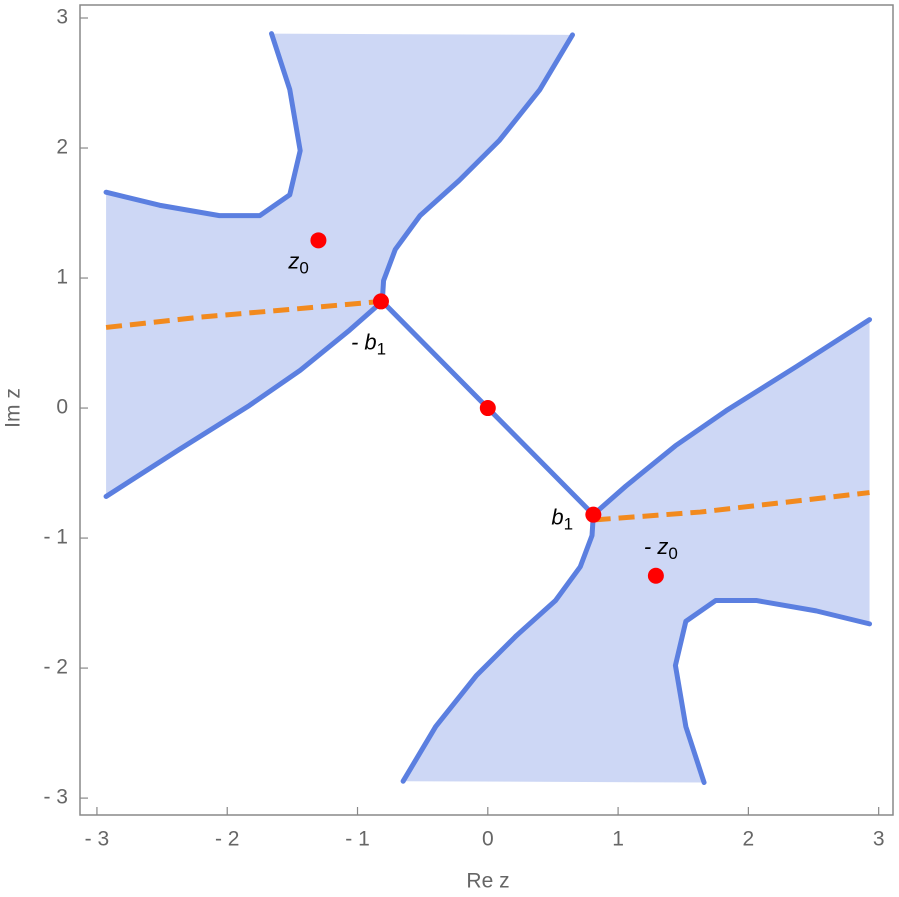 The height and width of the screenshot is (897, 899). I want to click on x-axis-label: Re z, so click(487, 881).